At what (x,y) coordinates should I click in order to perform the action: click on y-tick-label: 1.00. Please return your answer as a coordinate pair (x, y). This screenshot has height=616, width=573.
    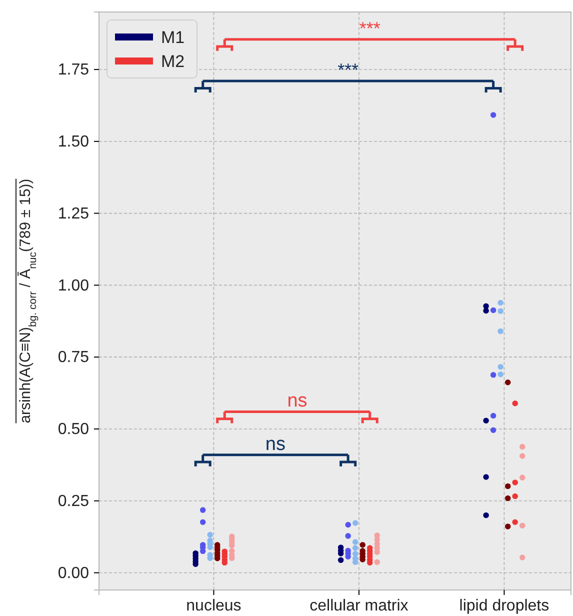
    Looking at the image, I should click on (74, 285).